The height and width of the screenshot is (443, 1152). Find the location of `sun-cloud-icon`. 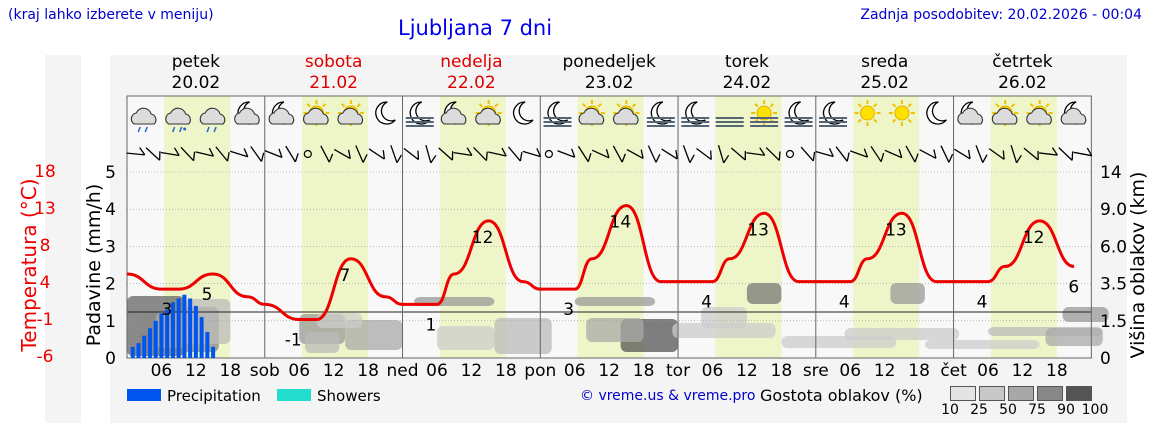

sun-cloud-icon is located at coordinates (591, 113).